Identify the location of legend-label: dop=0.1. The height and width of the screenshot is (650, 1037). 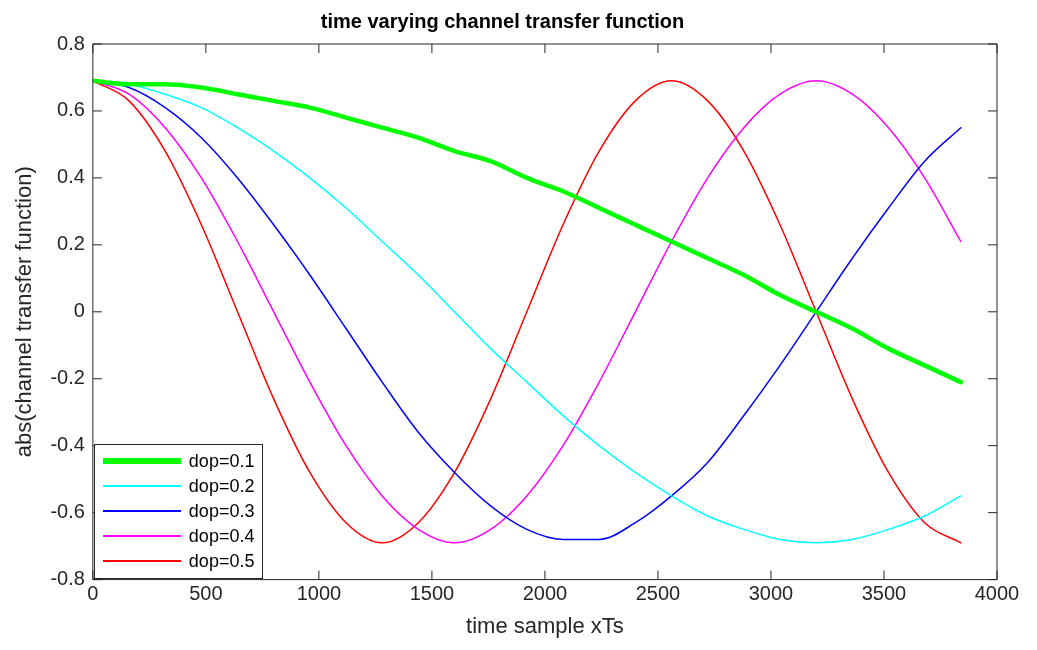
(221, 461).